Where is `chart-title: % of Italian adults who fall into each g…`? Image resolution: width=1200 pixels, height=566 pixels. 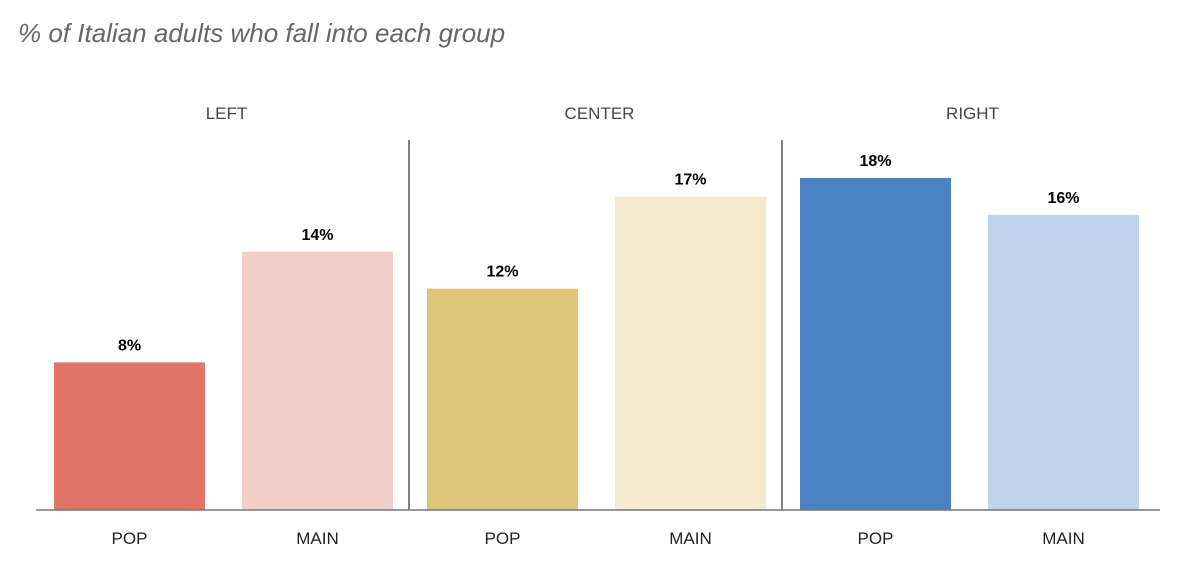
chart-title: % of Italian adults who fall into each g… is located at coordinates (262, 33).